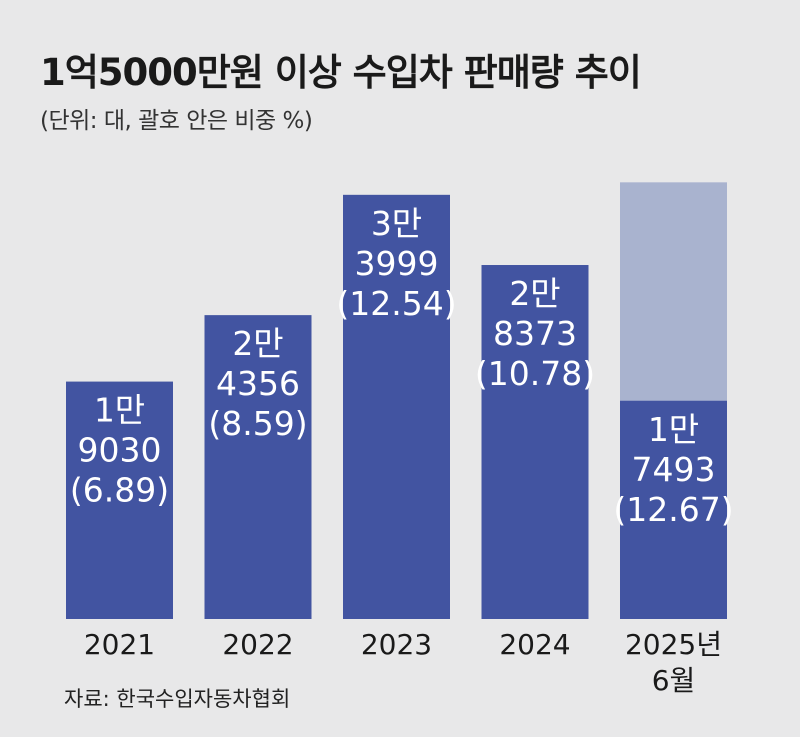 The image size is (800, 737). What do you see at coordinates (535, 442) in the screenshot?
I see `bar-2024` at bounding box center [535, 442].